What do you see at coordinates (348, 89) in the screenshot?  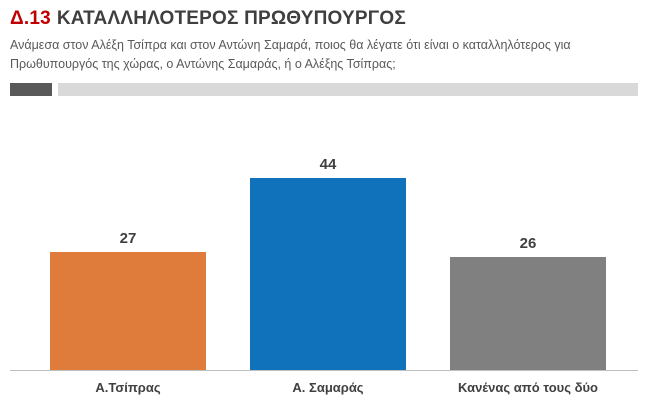 I see `divider-light-segment` at bounding box center [348, 89].